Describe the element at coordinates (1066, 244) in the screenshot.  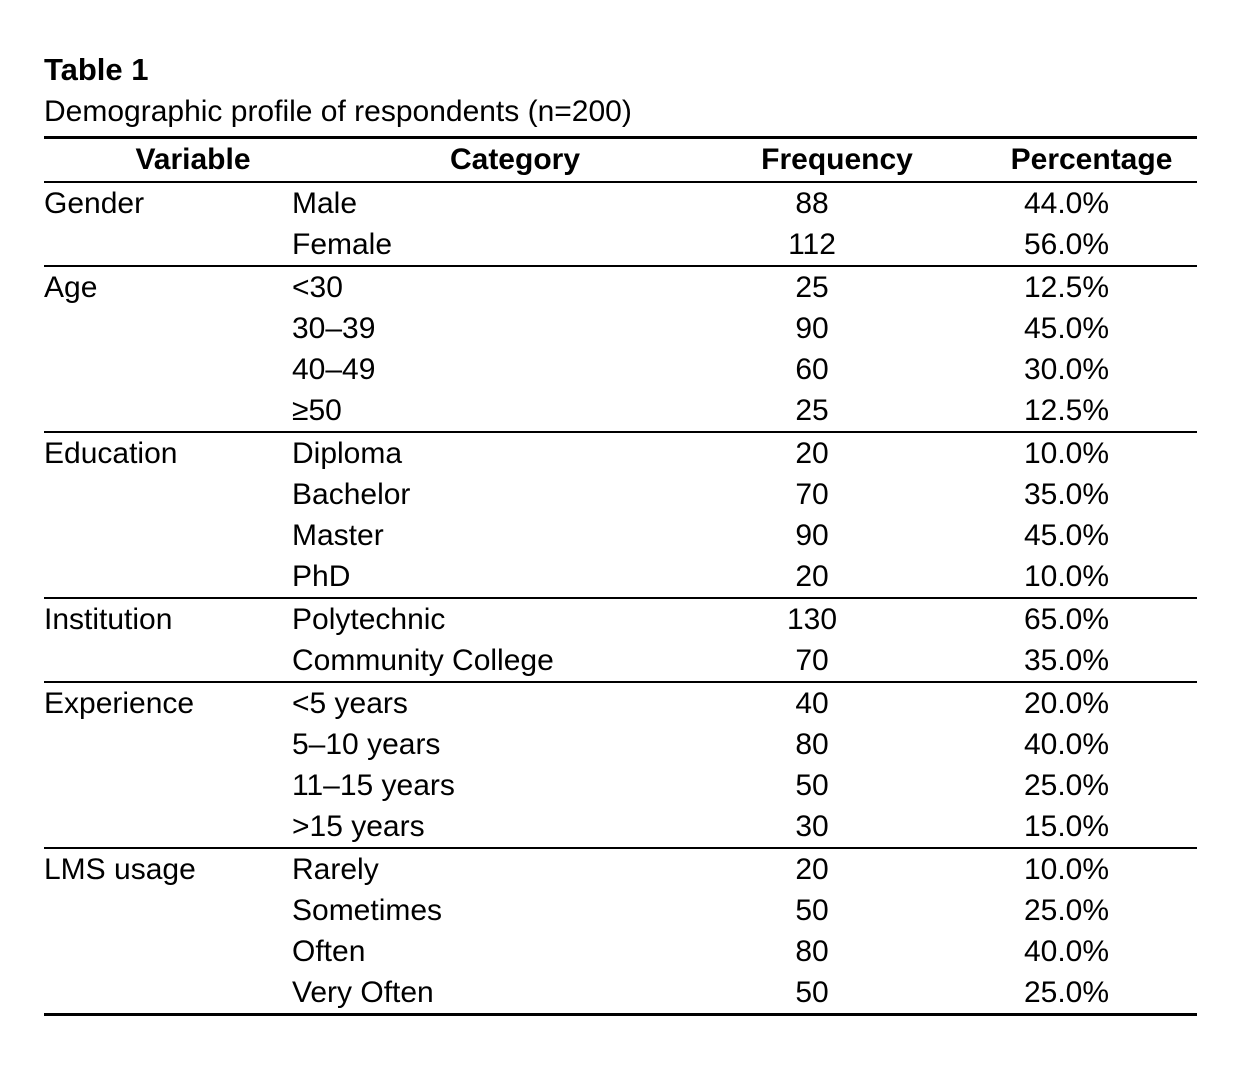
I see `percentage-cell: 56.0%` at that location.